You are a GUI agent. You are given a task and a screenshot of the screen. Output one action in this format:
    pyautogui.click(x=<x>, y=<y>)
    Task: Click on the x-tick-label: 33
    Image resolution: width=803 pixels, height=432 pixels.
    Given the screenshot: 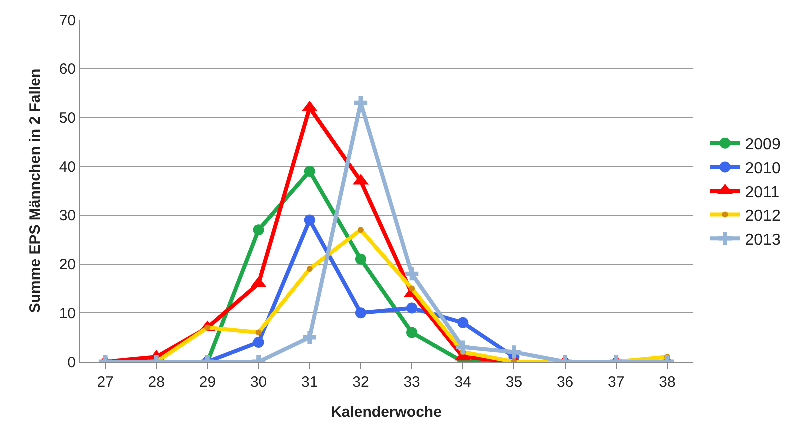 What is the action you would take?
    pyautogui.click(x=412, y=382)
    